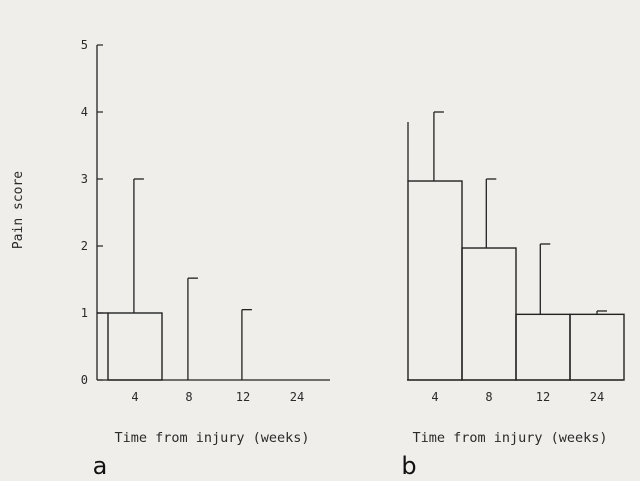 This screenshot has height=481, width=640. I want to click on y-tick-label: 2, so click(84, 246).